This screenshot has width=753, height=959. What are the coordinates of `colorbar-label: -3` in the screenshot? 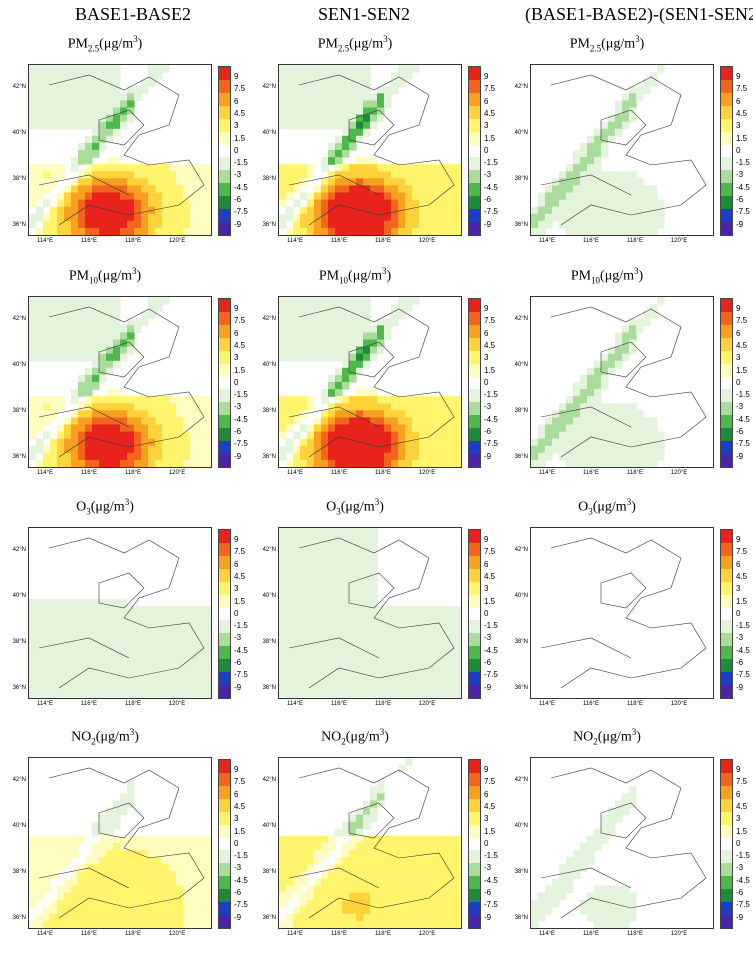 It's located at (238, 175).